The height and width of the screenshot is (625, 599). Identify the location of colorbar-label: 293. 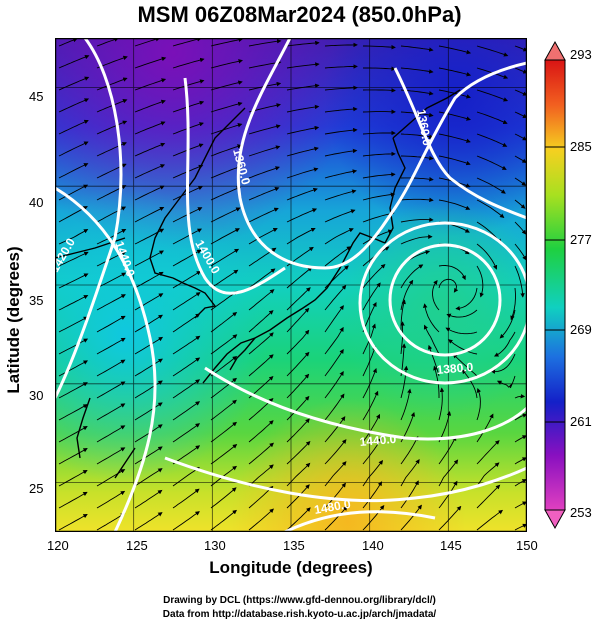
(581, 54).